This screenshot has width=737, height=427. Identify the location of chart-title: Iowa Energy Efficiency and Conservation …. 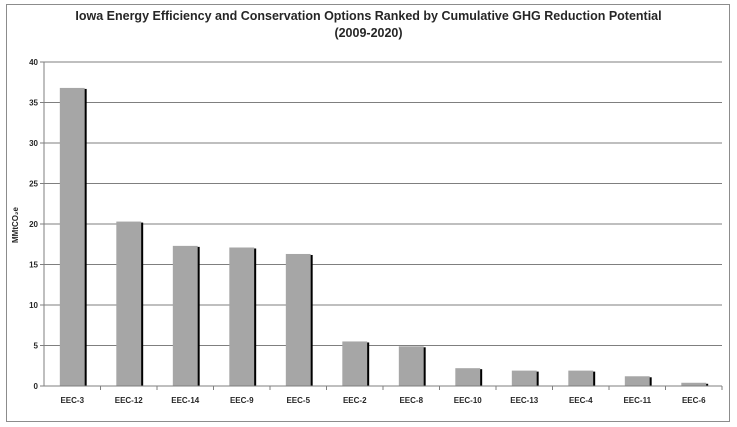
(368, 25).